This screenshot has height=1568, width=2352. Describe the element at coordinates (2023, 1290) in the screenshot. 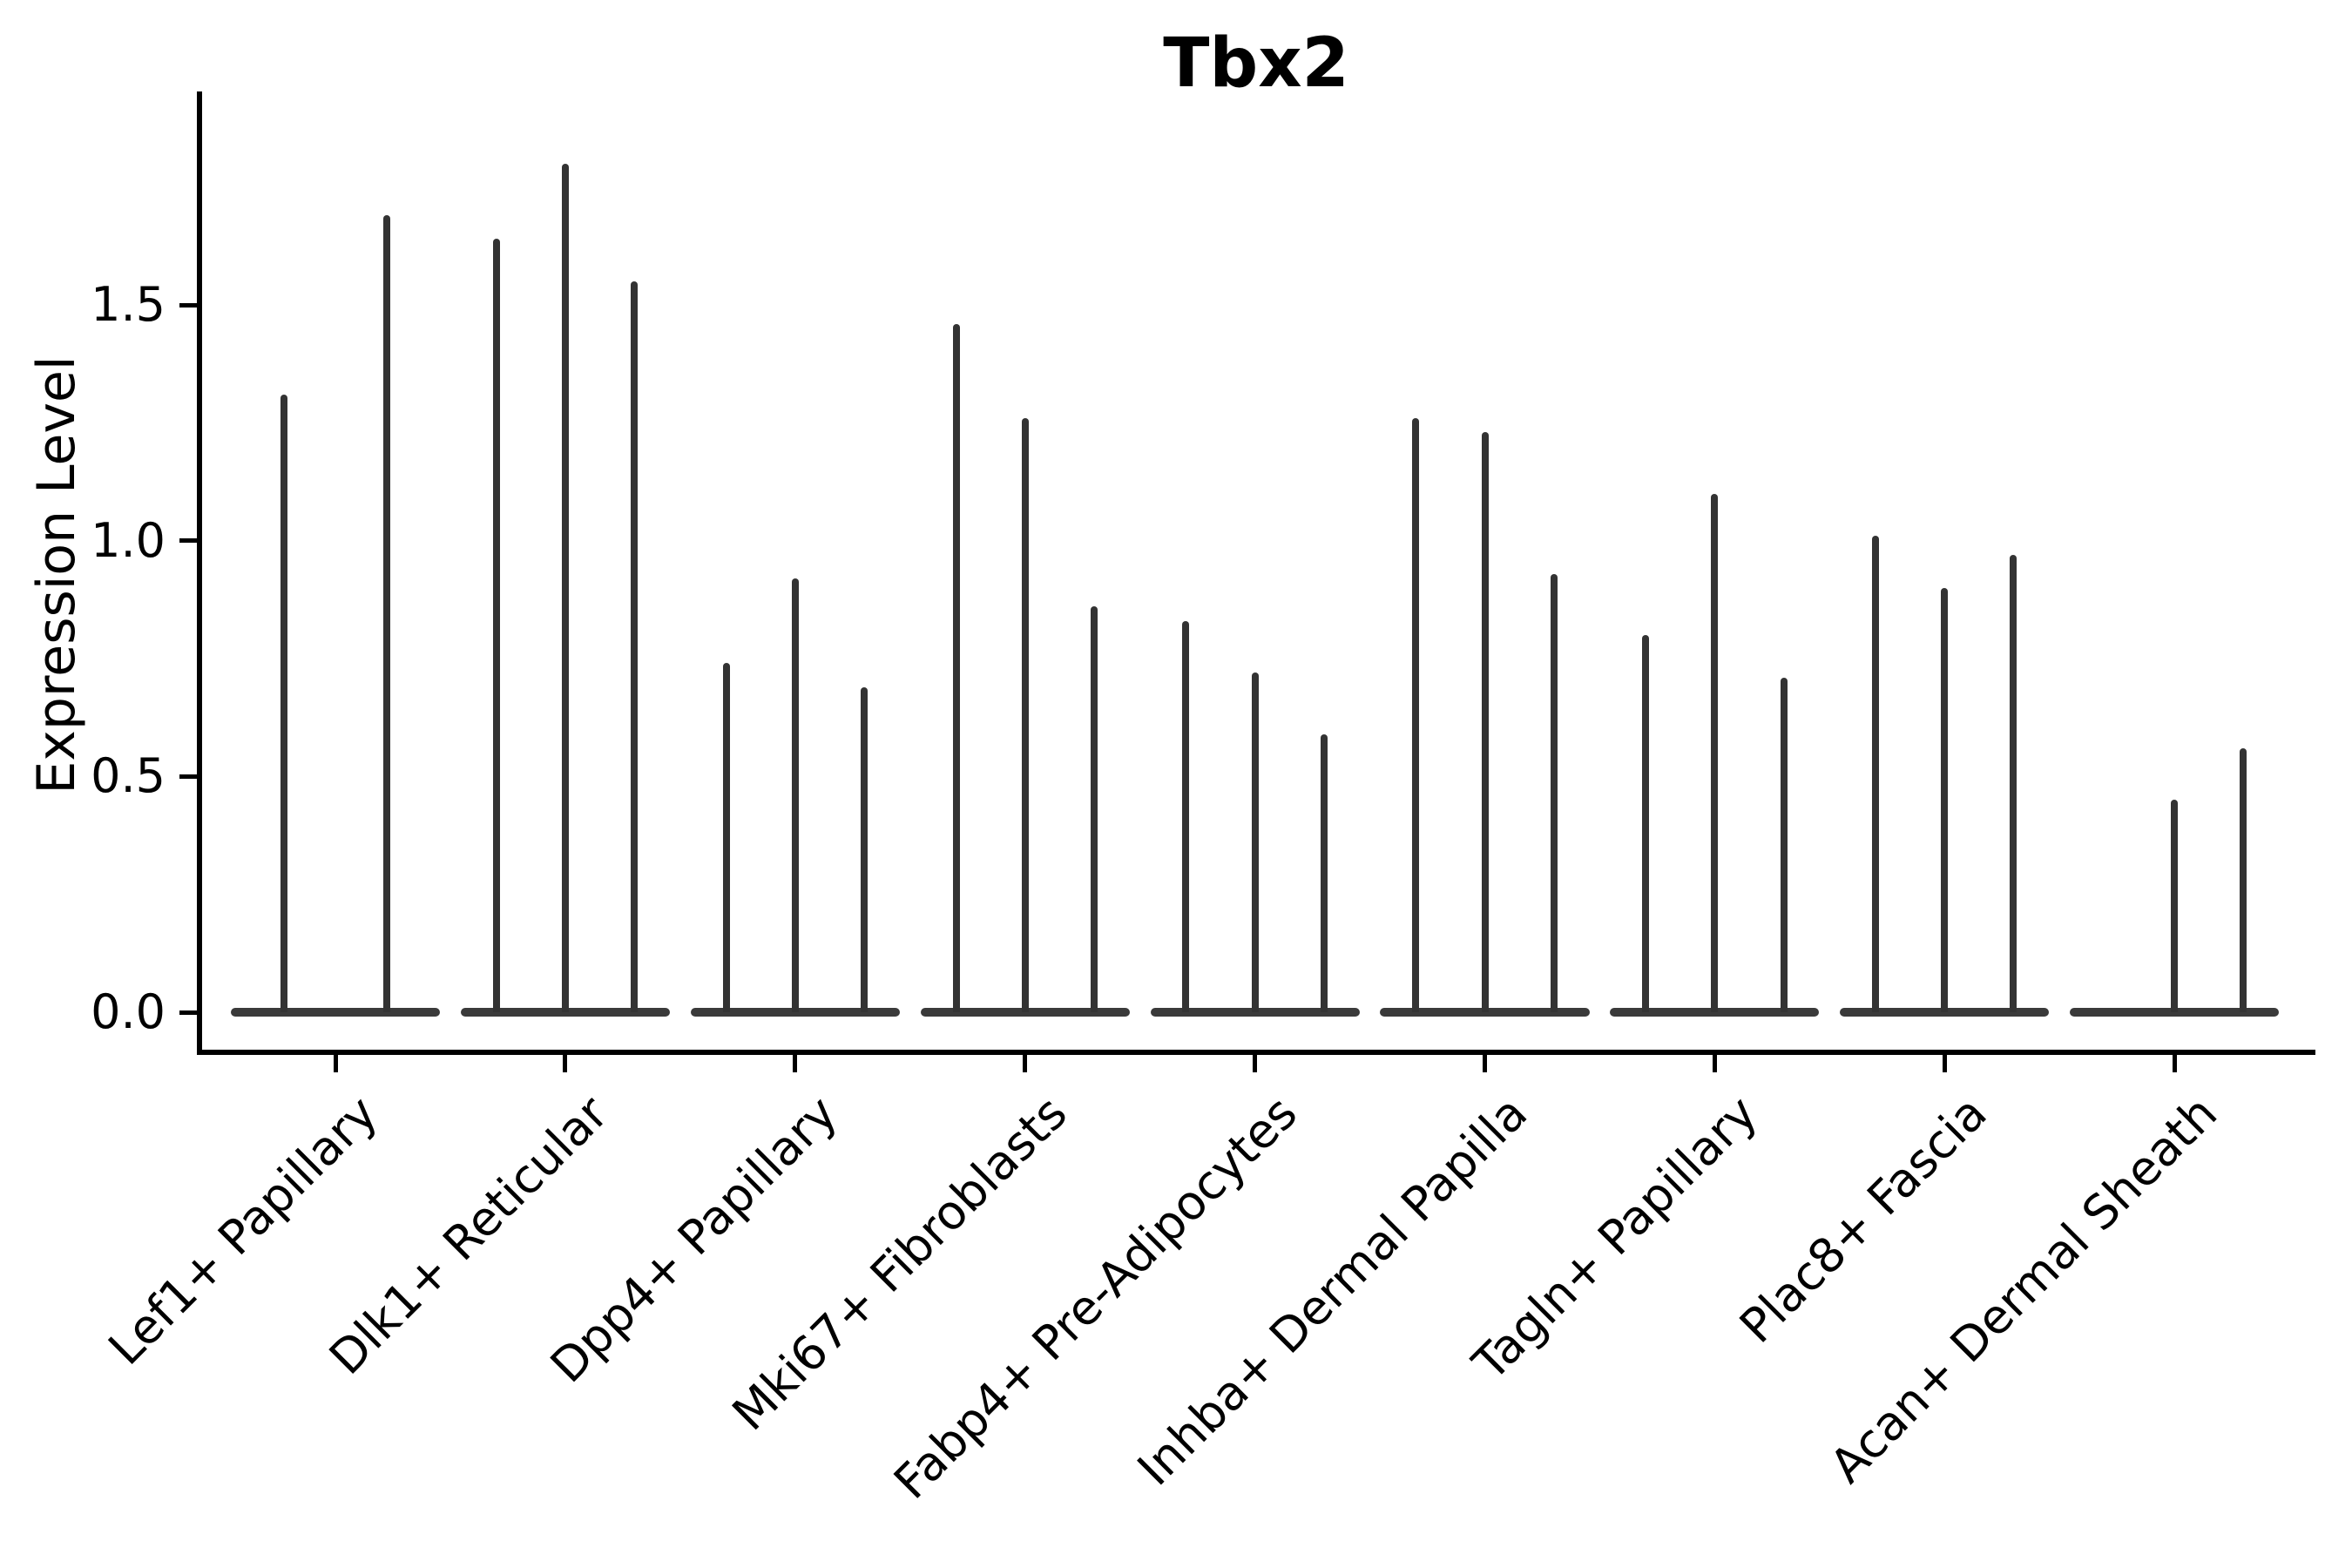

I see `x-tick-label: Acan+ Dermal Sheath` at that location.